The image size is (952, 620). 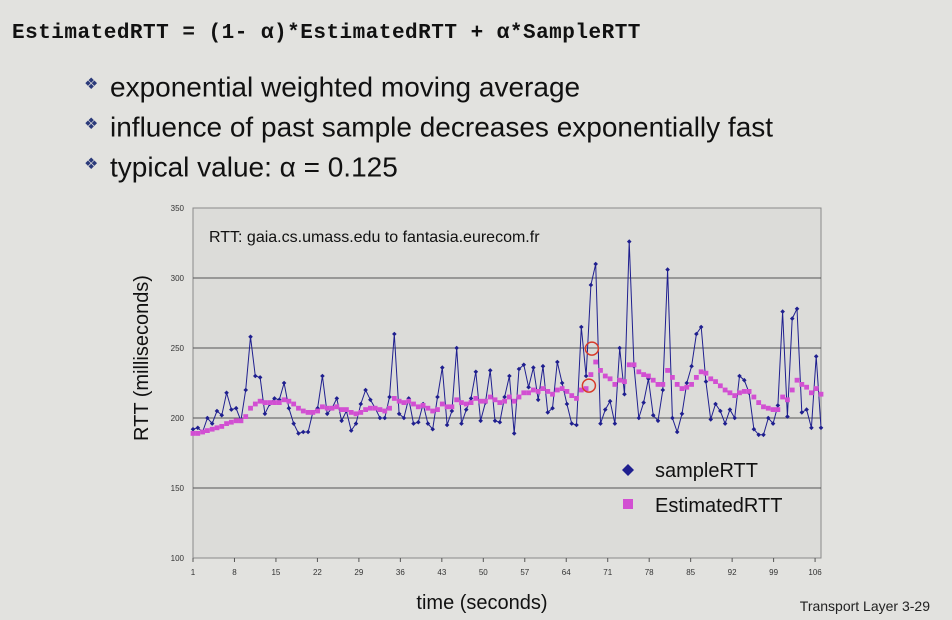 What do you see at coordinates (590, 367) in the screenshot?
I see `highlight-group` at bounding box center [590, 367].